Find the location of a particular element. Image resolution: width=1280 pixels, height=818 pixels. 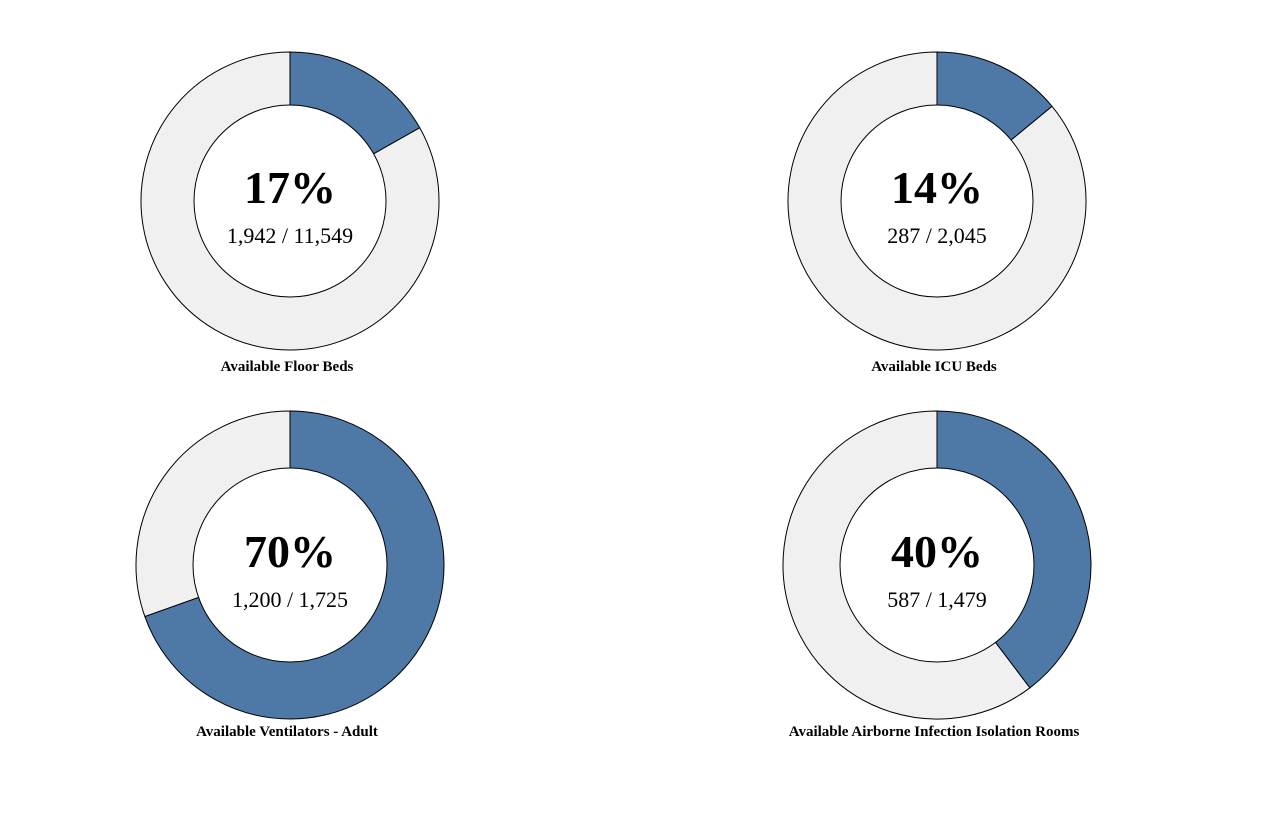

donut-chart-2: 14% 287 / 2,045 Available ICU Beds is located at coordinates (937, 213).